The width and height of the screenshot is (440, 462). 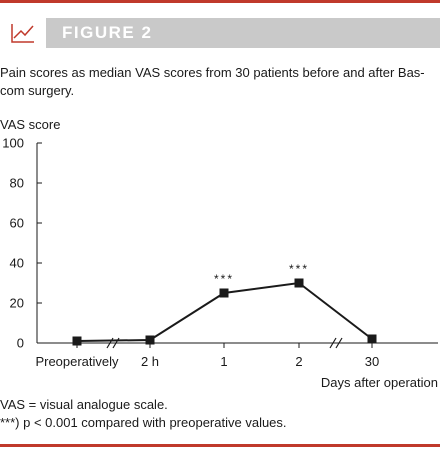 What do you see at coordinates (17, 263) in the screenshot?
I see `y-tick-label: 40` at bounding box center [17, 263].